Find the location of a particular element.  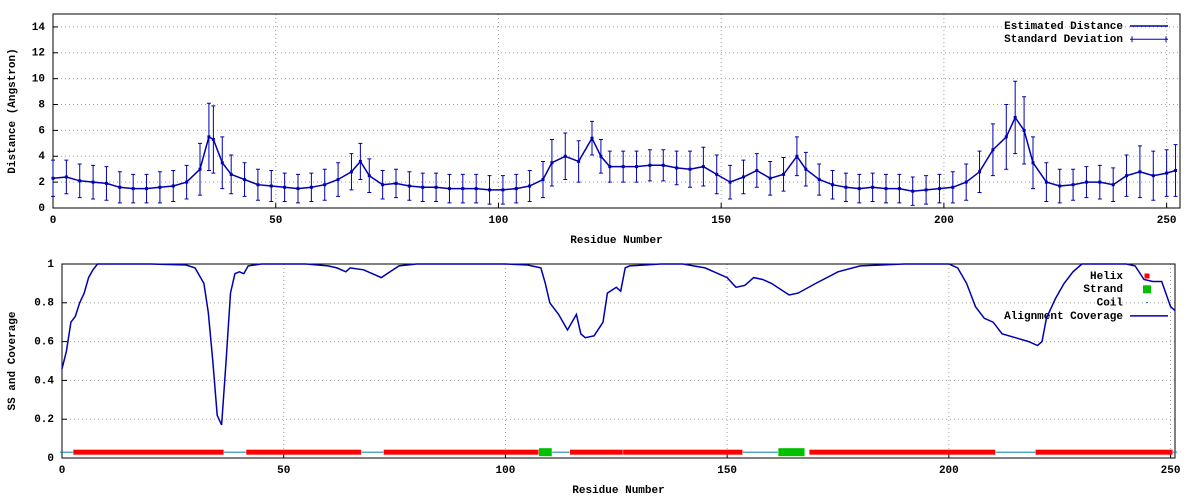

y-axis-label: Distance (Angstron) is located at coordinates (13, 110).